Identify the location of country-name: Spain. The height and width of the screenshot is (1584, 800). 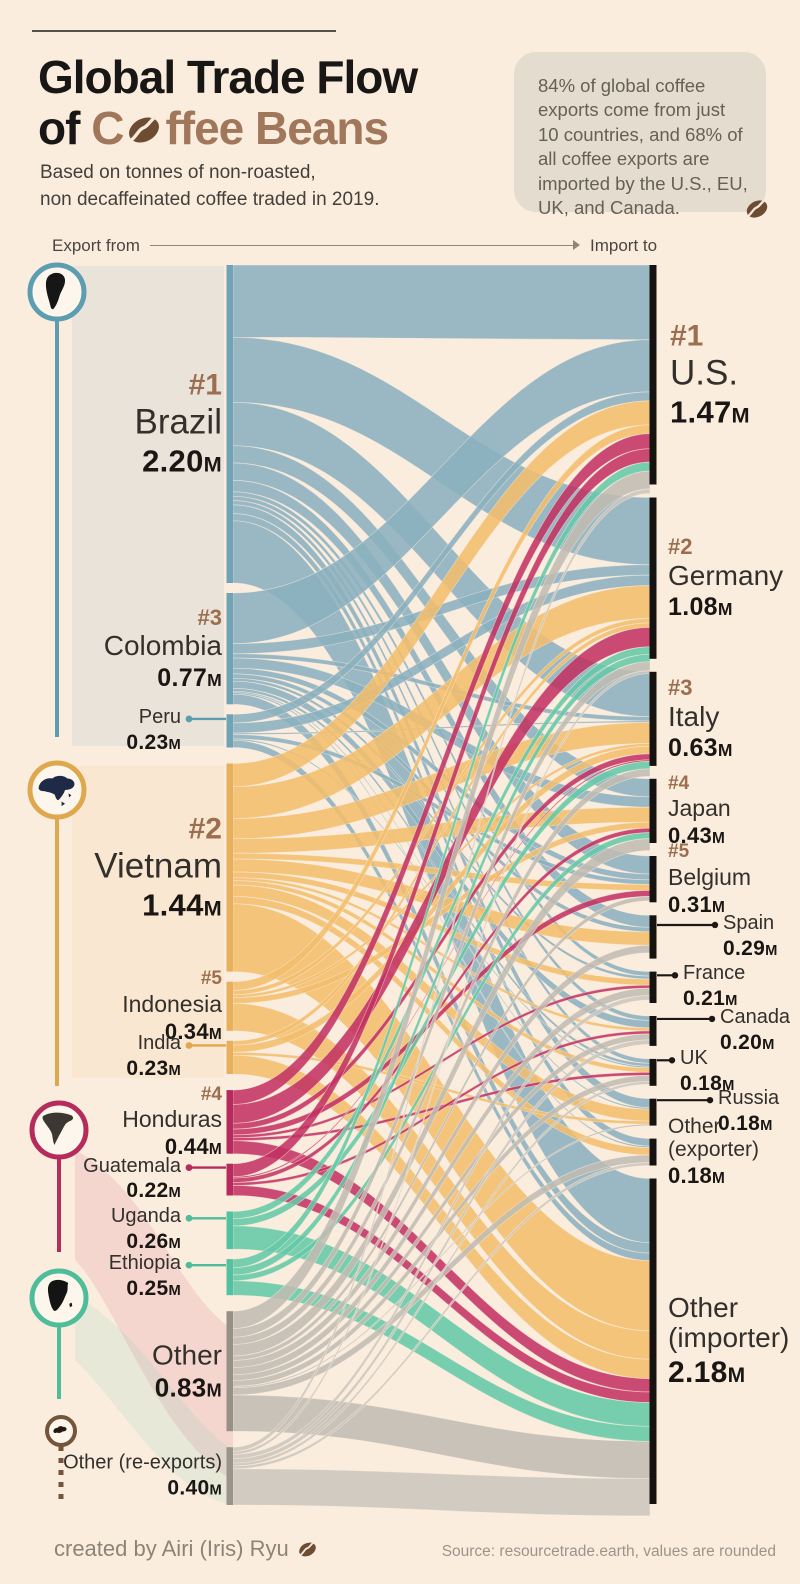
(749, 922).